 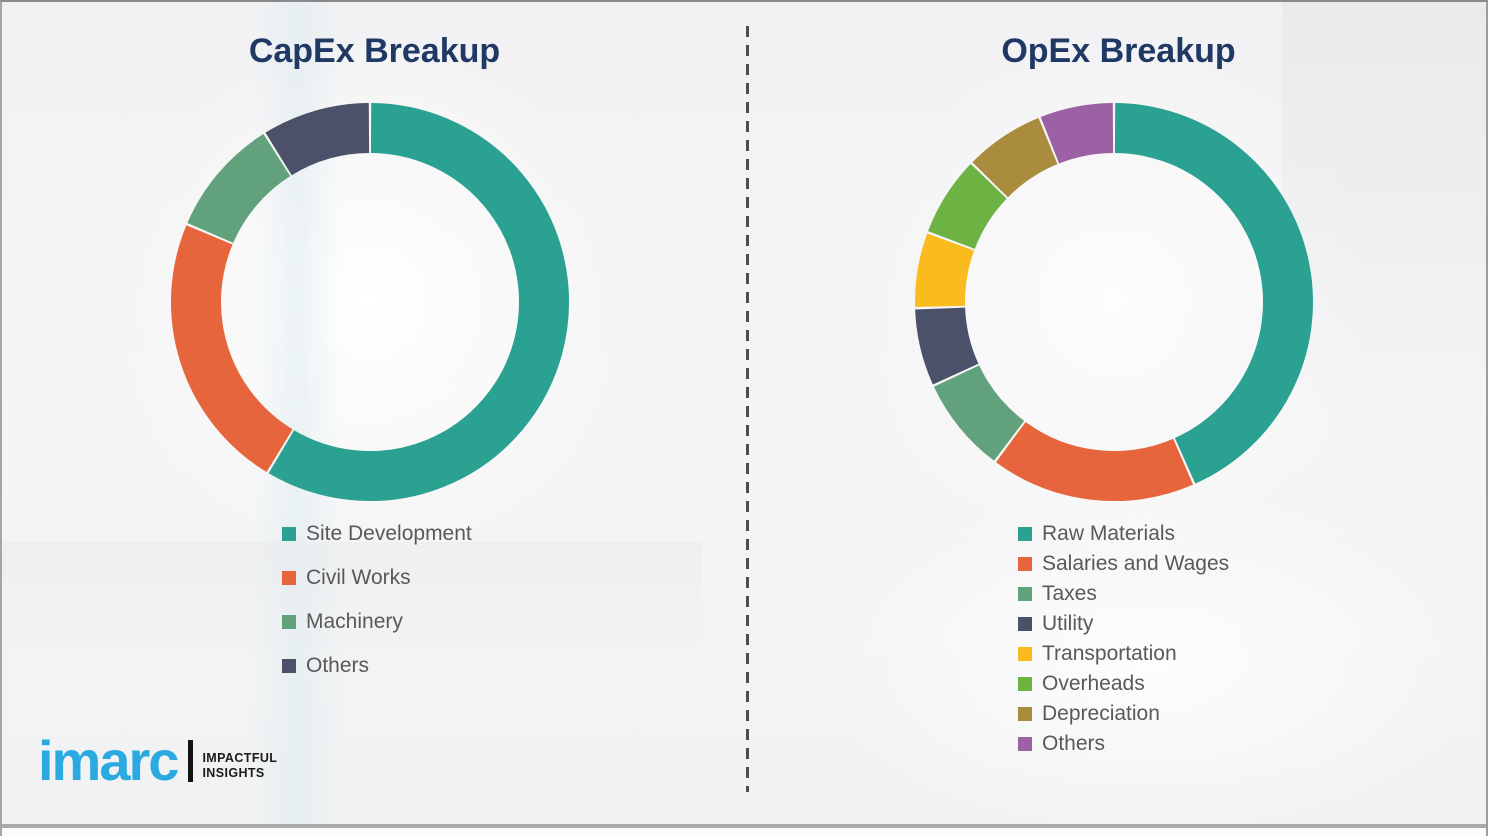 What do you see at coordinates (240, 757) in the screenshot?
I see `logo-tagline-line1: IMPACTFUL` at bounding box center [240, 757].